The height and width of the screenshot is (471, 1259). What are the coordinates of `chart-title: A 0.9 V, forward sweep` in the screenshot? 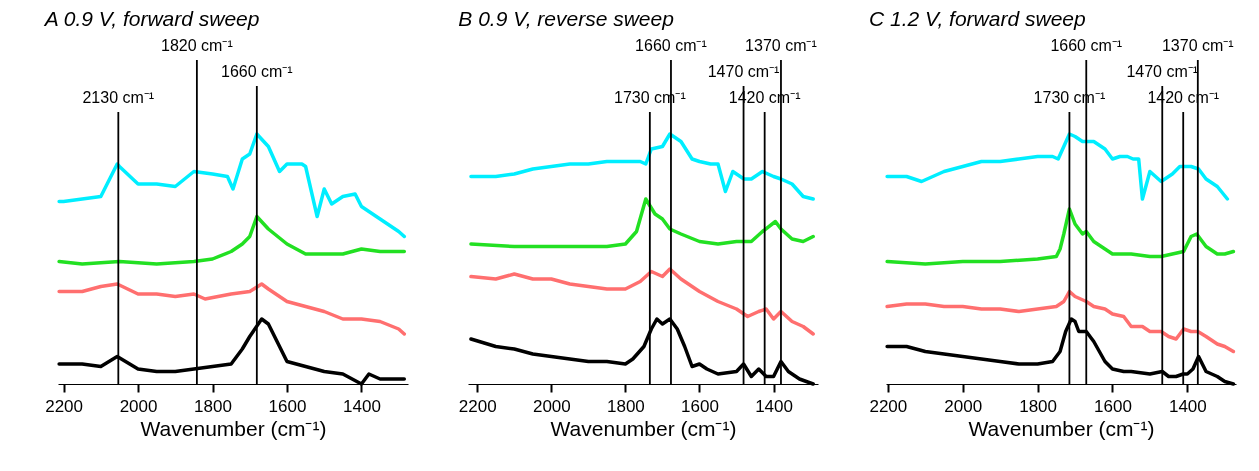 It's located at (151, 18).